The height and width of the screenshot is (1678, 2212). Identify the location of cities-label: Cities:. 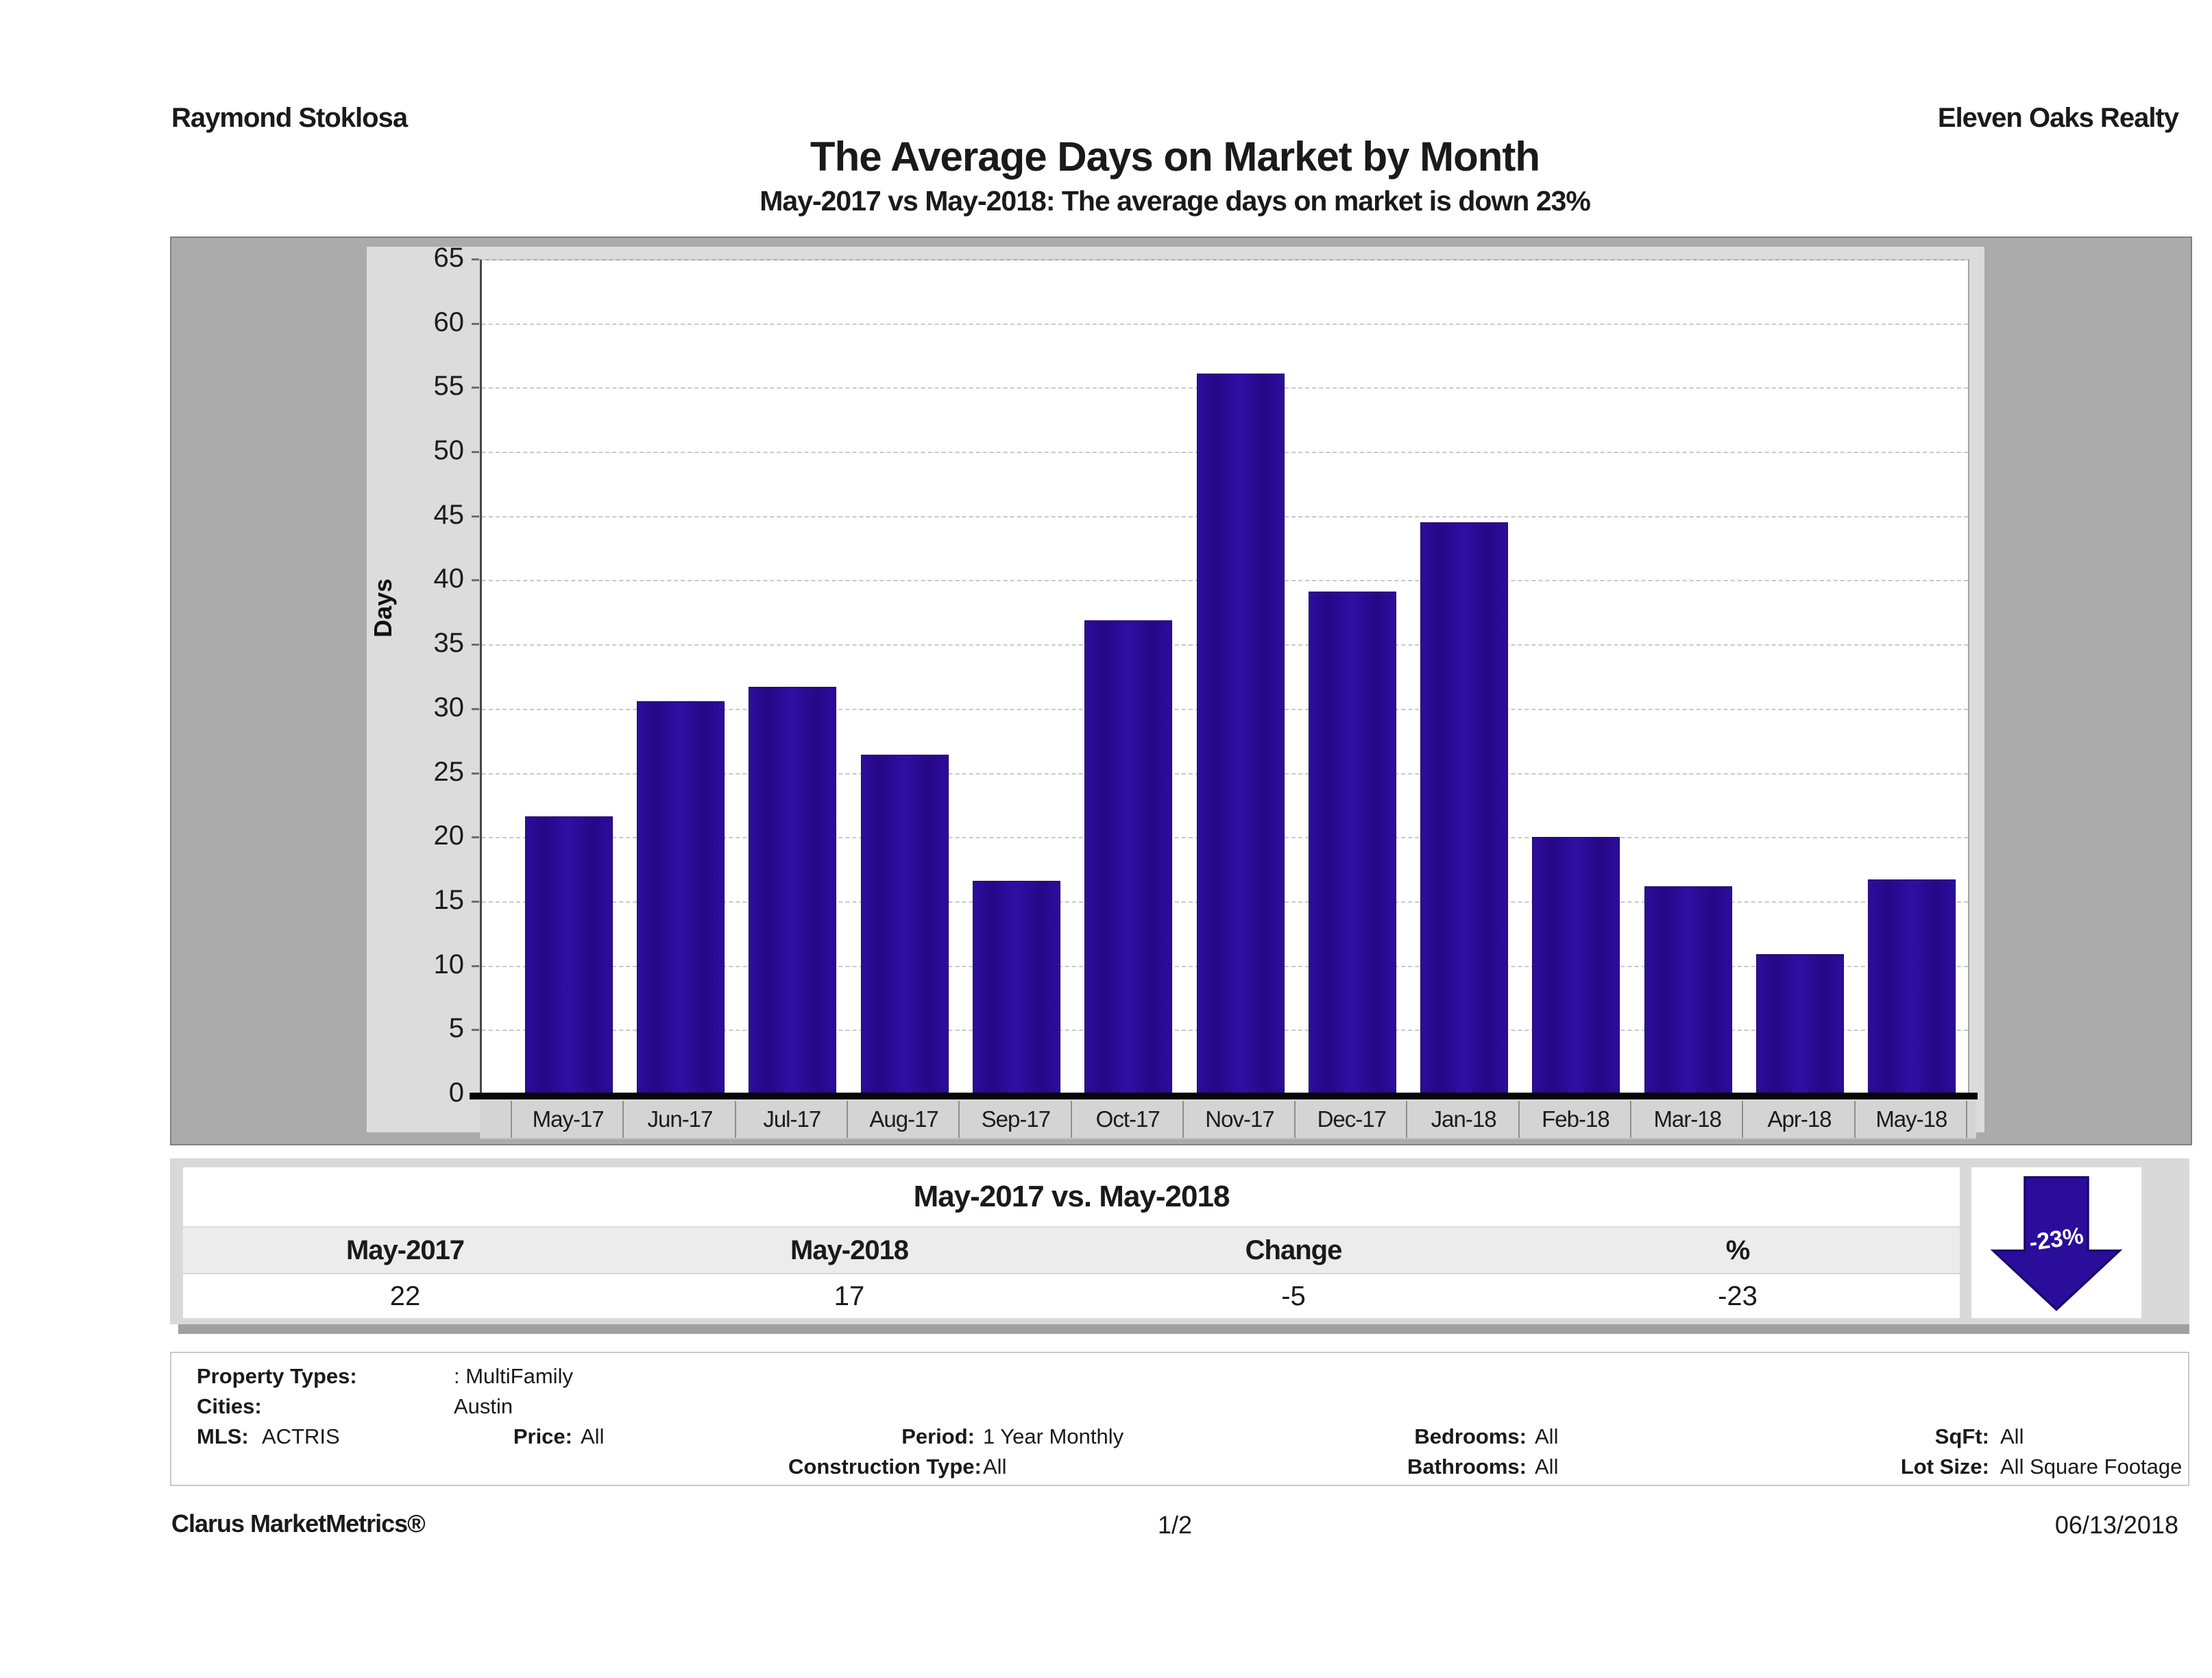
(230, 1406).